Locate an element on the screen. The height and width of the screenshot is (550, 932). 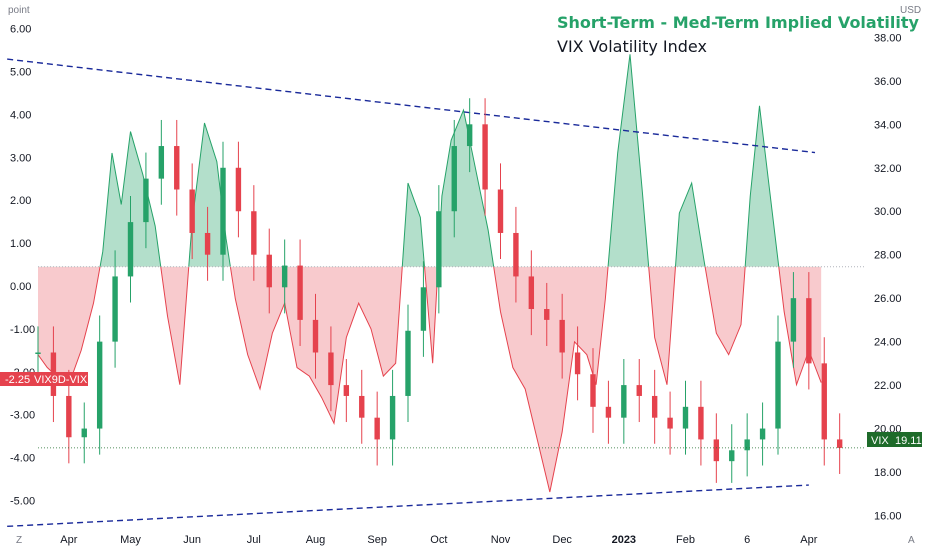
timezone-toggle: Z is located at coordinates (19, 540).